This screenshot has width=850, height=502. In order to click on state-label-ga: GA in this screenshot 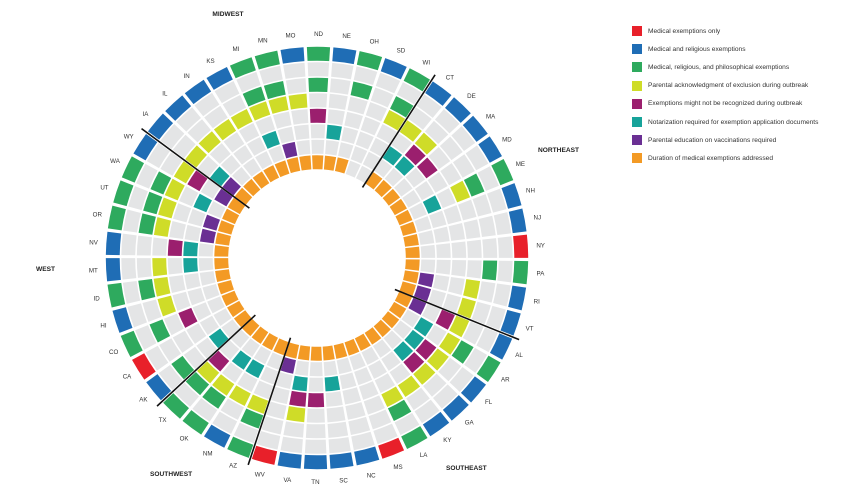, I will do `click(470, 422)`.